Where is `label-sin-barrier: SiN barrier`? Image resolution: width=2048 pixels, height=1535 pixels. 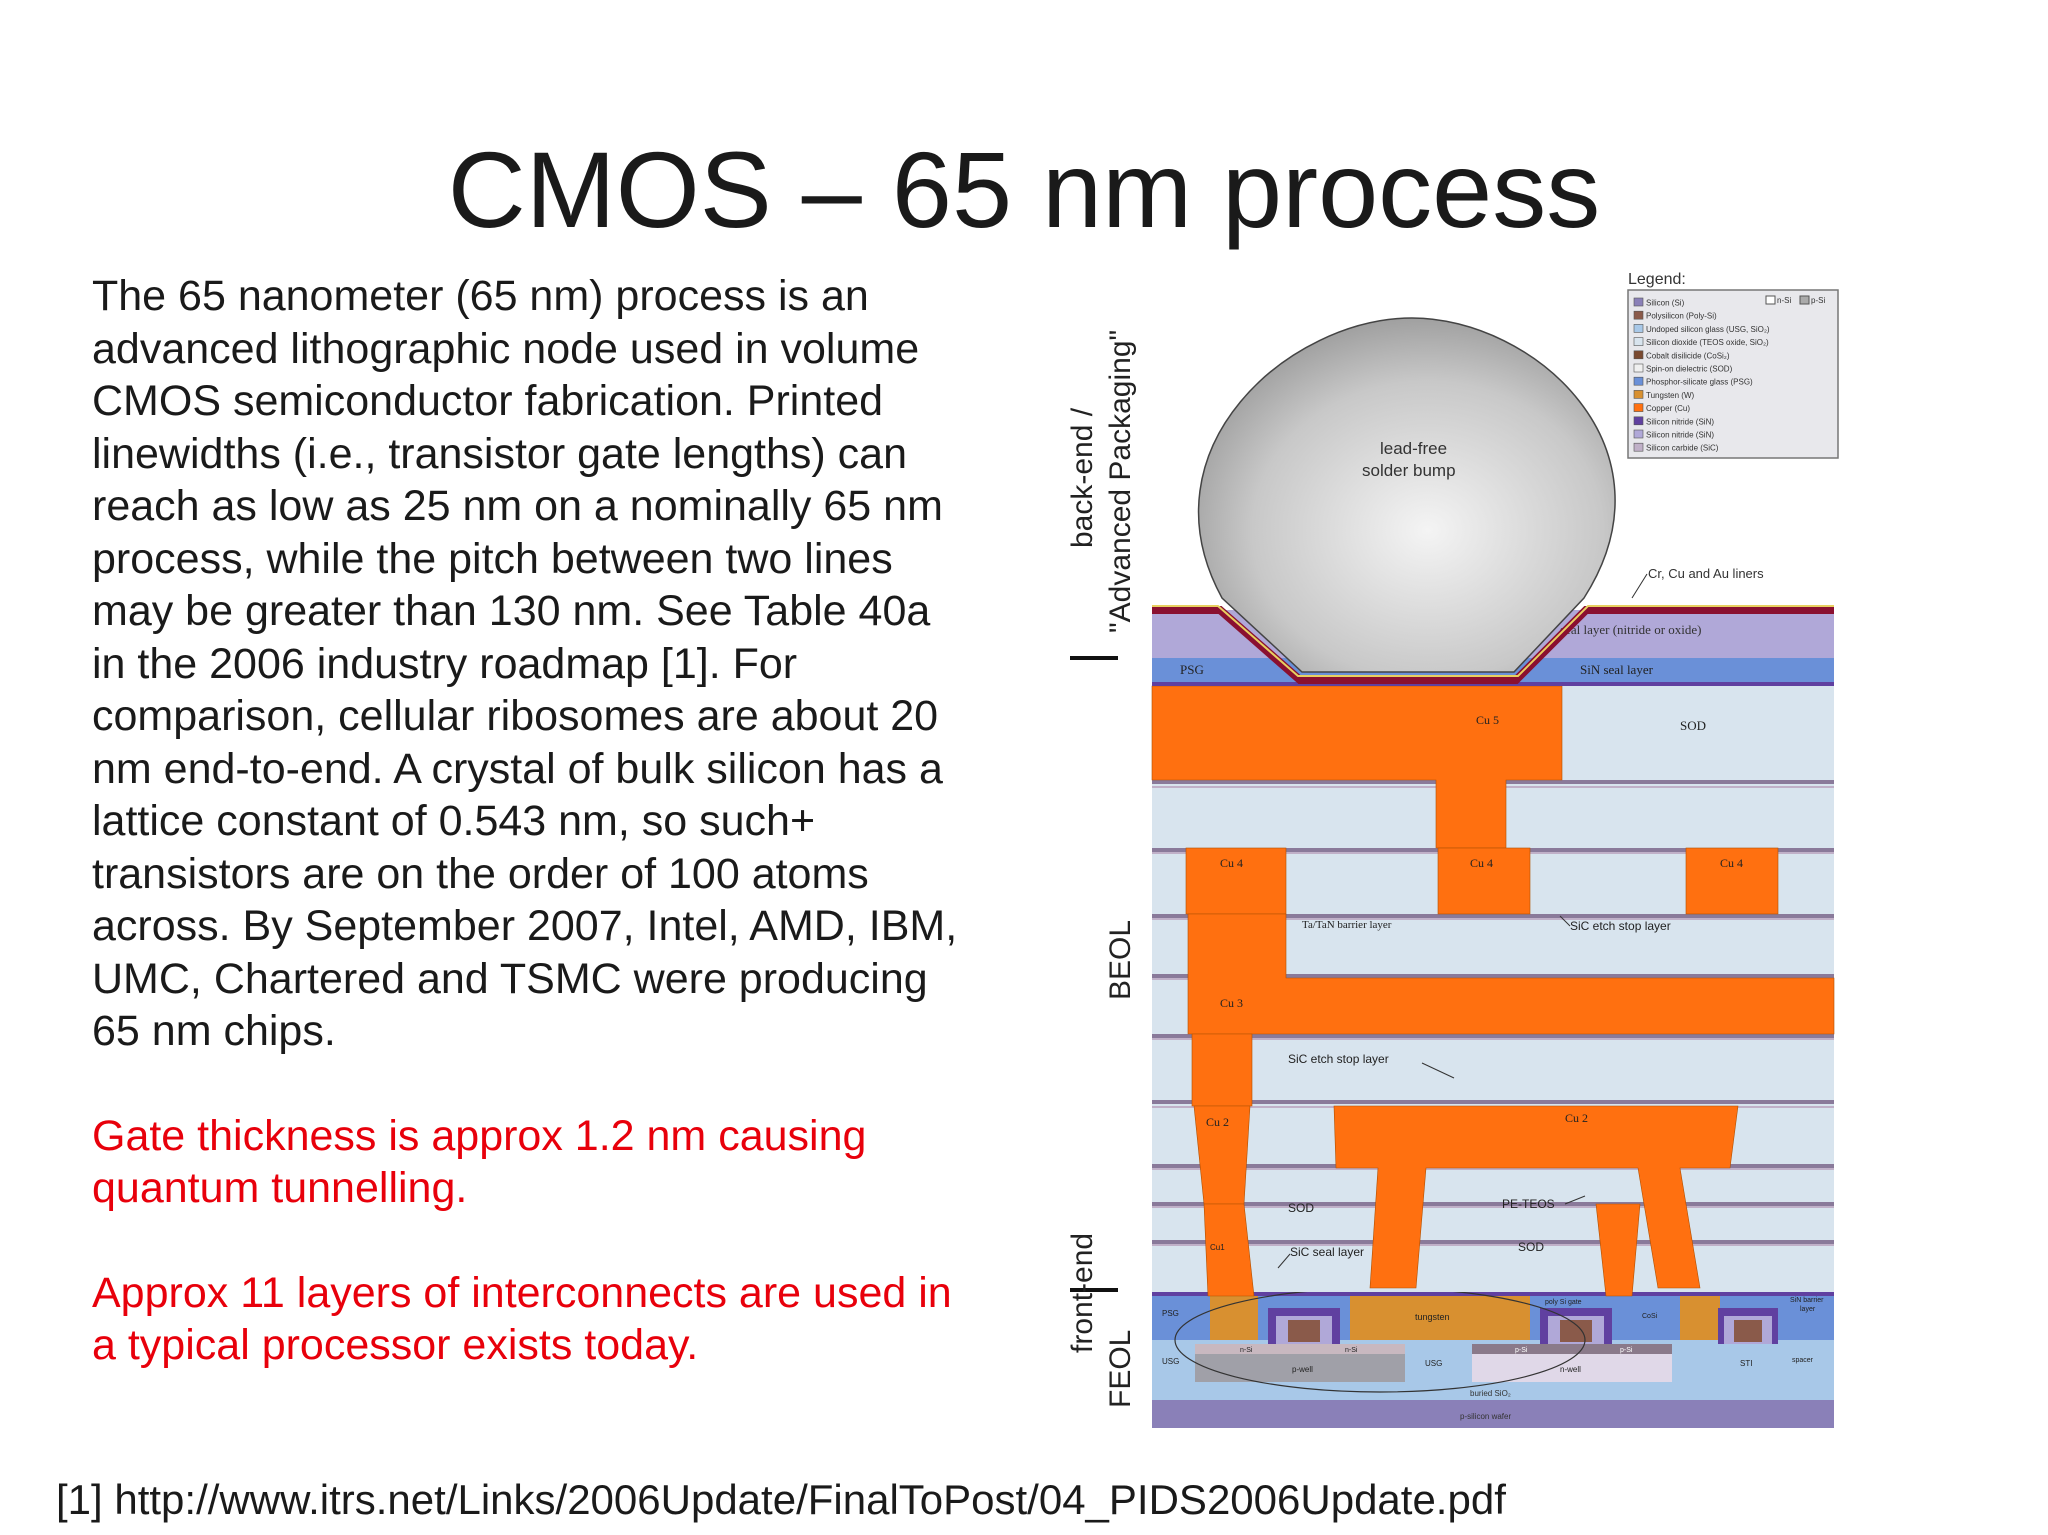
label-sin-barrier: SiN barrier is located at coordinates (1807, 1300).